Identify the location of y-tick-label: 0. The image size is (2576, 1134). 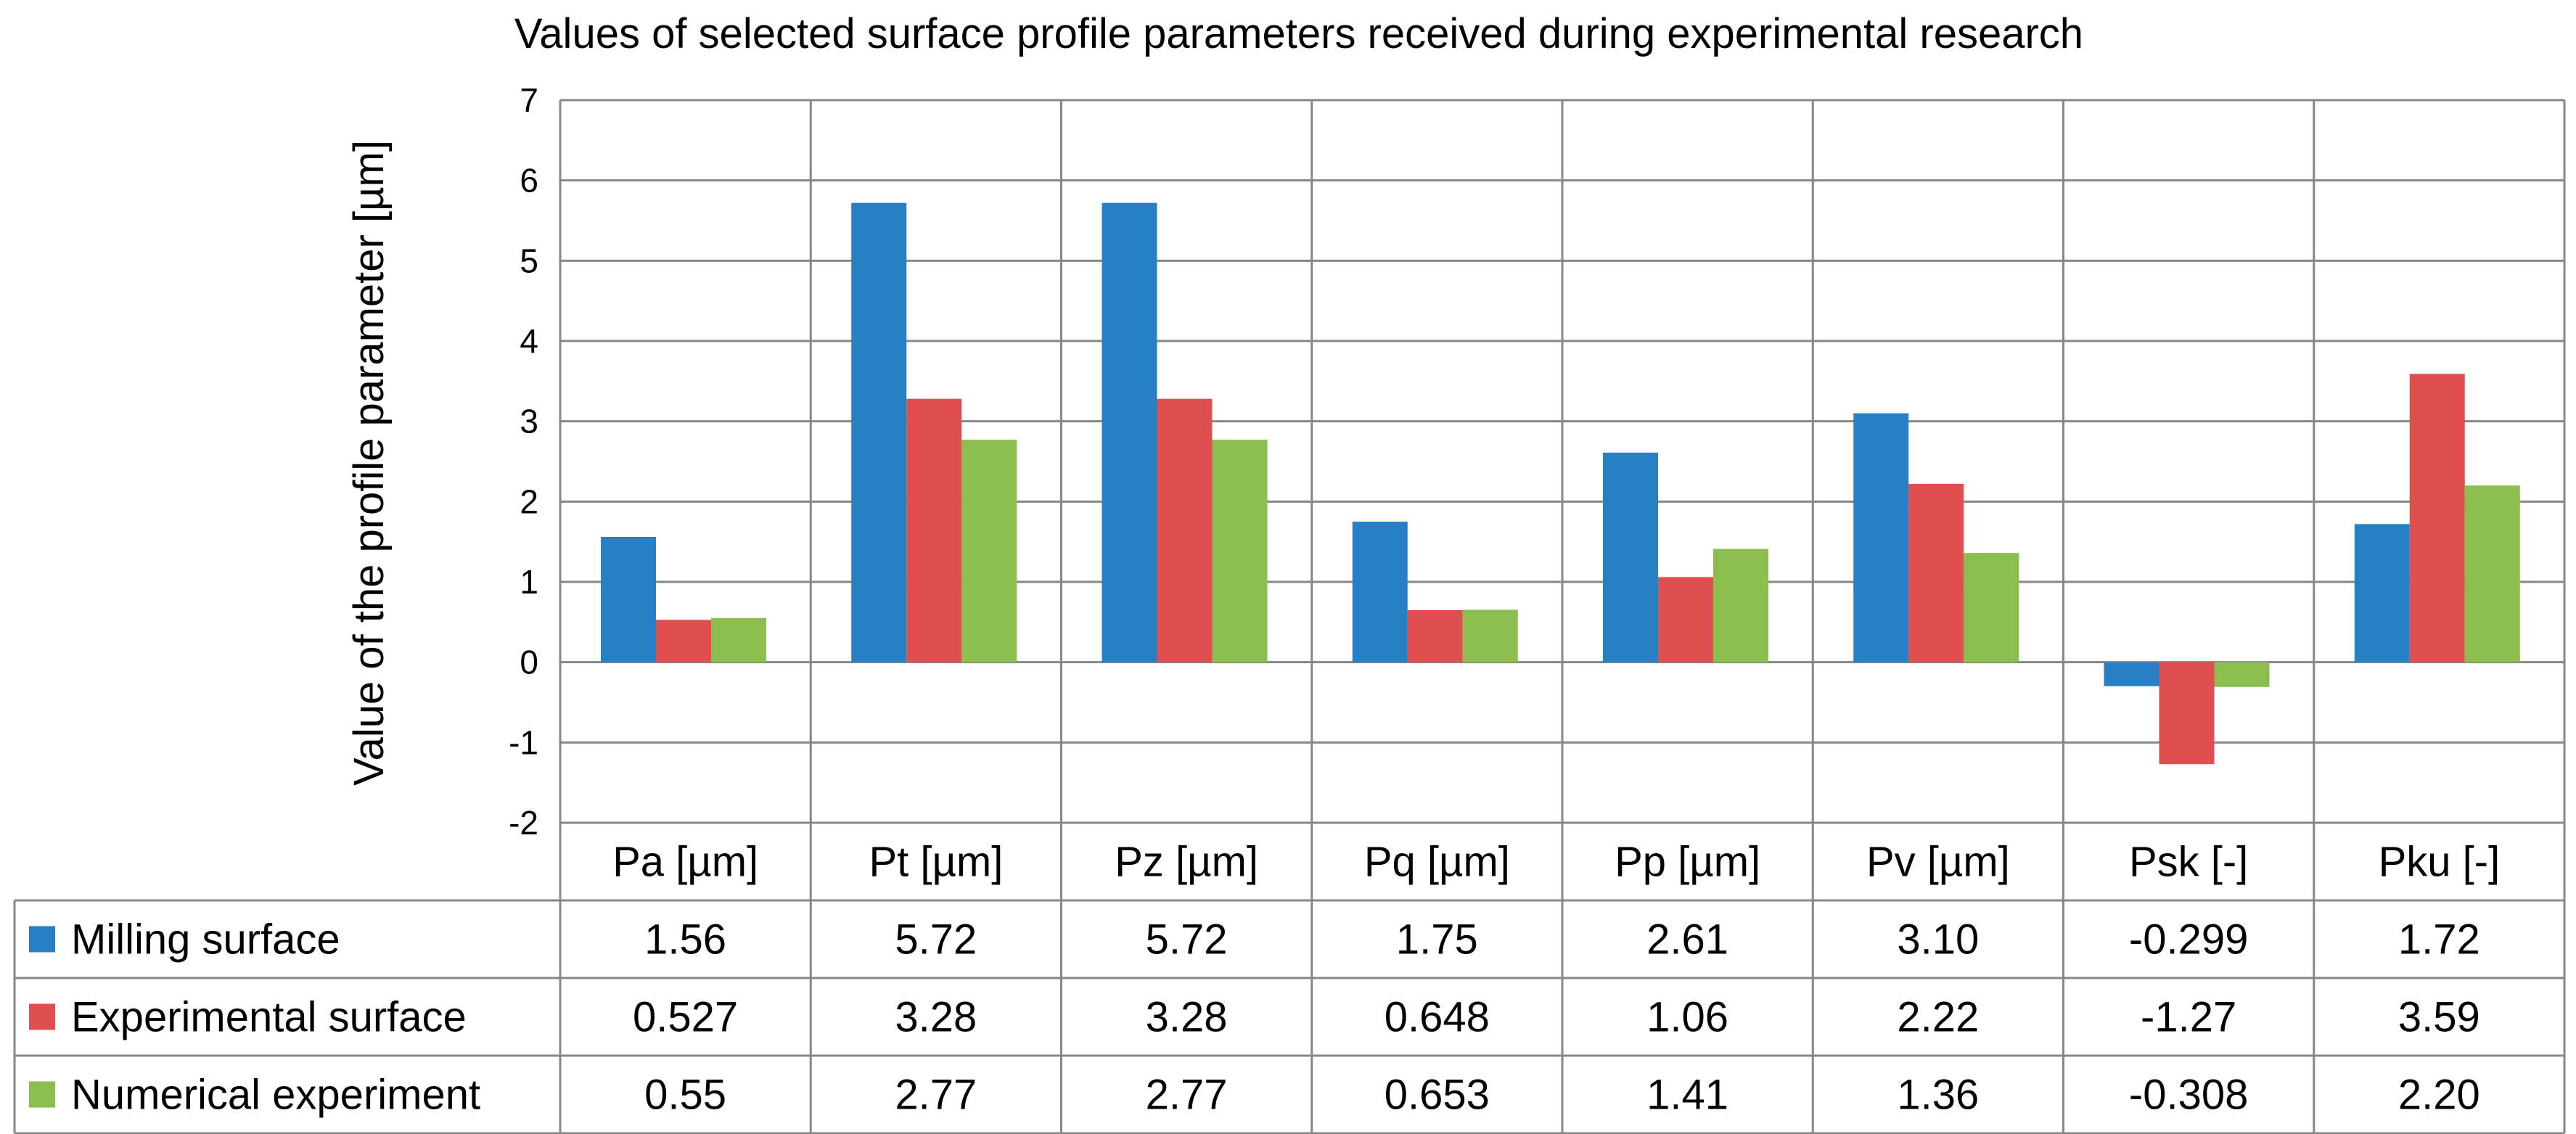
(529, 663).